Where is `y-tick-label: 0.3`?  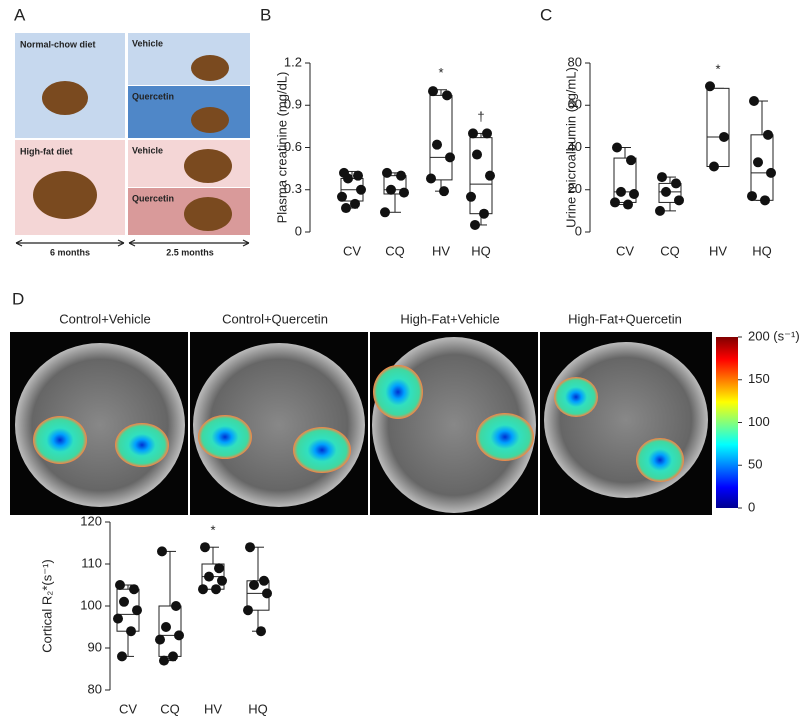
y-tick-label: 0.3 is located at coordinates (293, 188).